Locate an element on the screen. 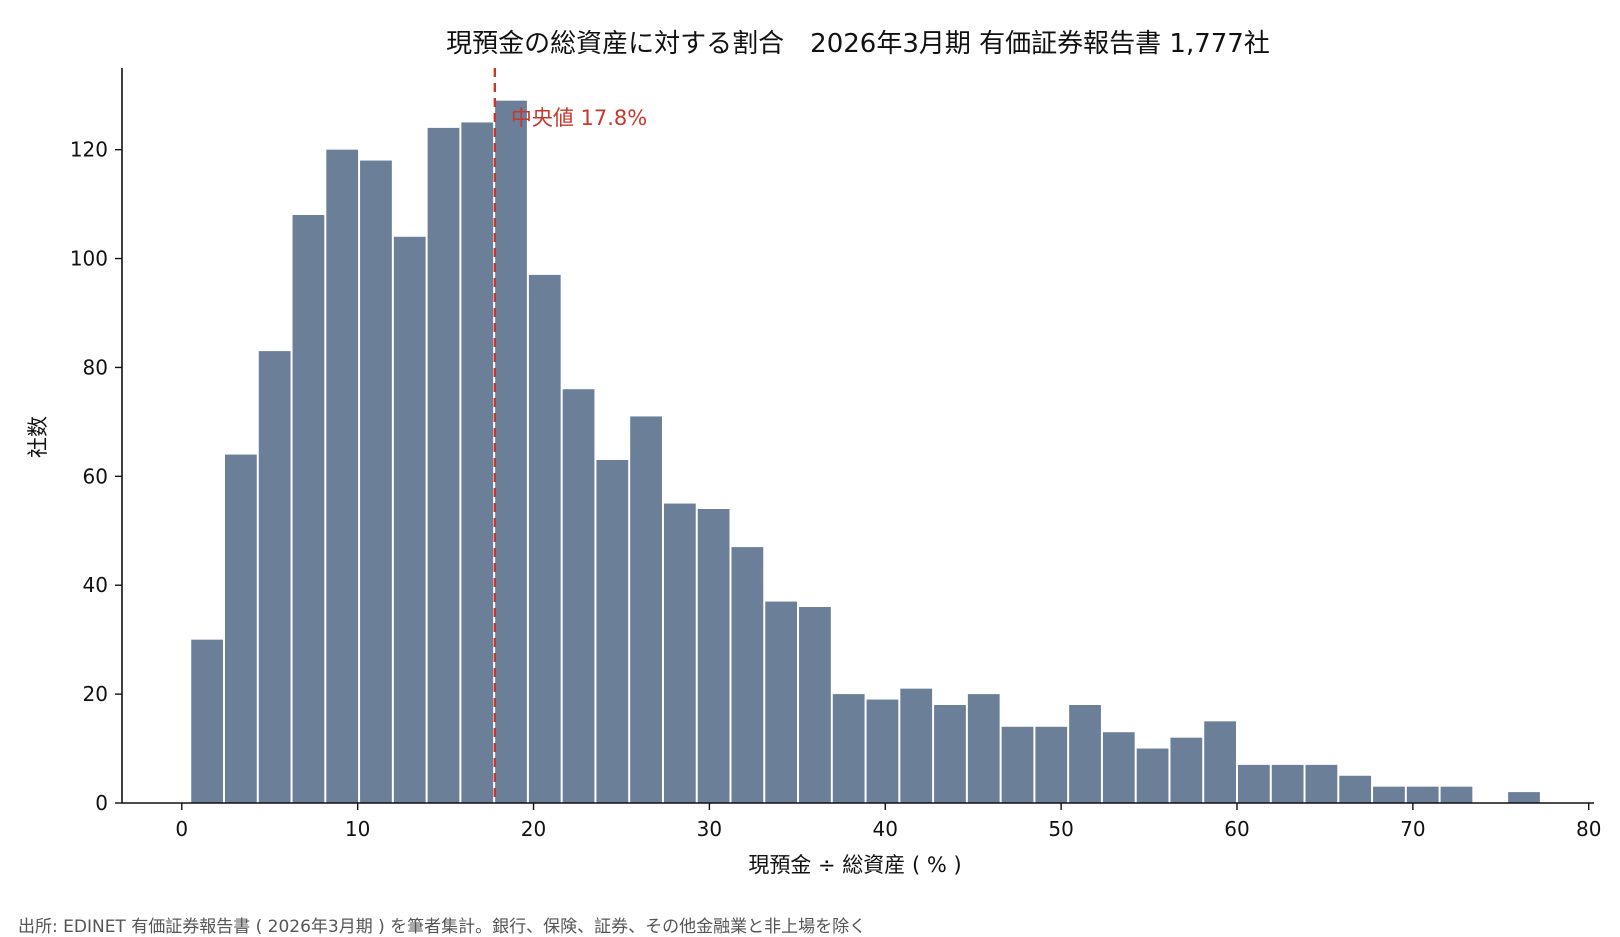 The width and height of the screenshot is (1620, 937). x-tick-label: 40 is located at coordinates (885, 829).